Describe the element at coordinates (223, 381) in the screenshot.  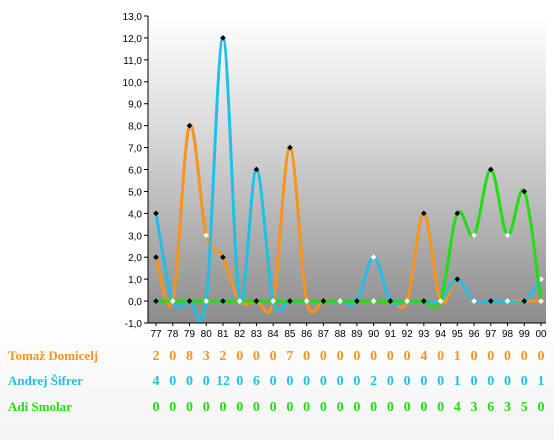
I see `data-table-value: 12` at that location.